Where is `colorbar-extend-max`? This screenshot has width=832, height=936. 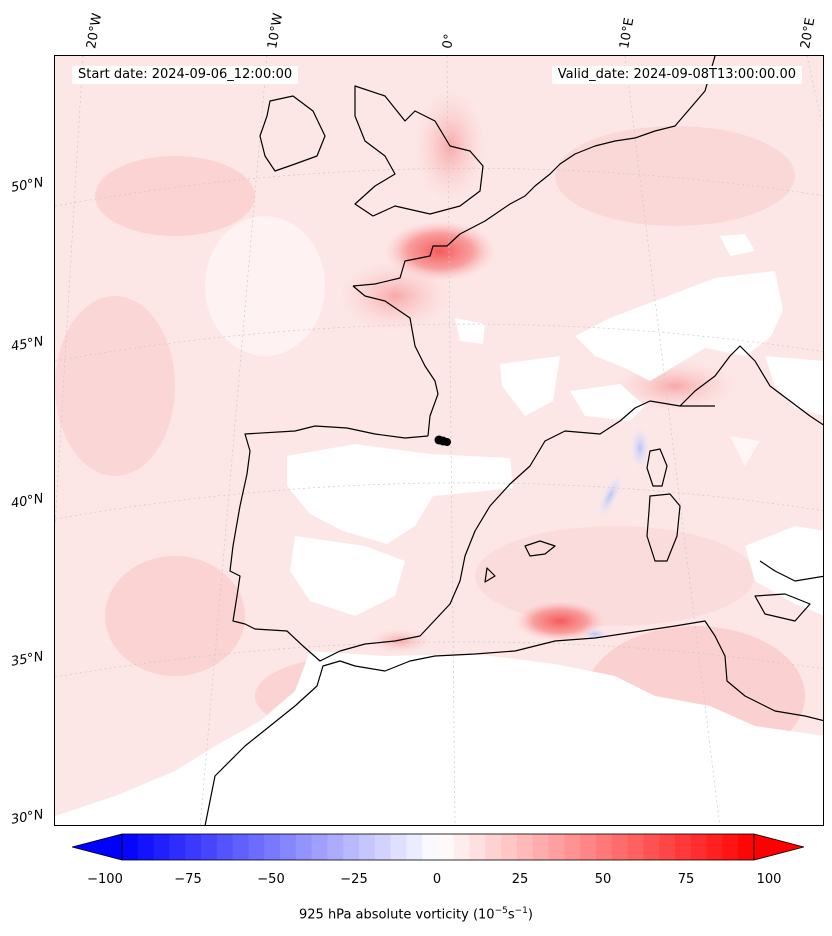 colorbar-extend-max is located at coordinates (778, 847).